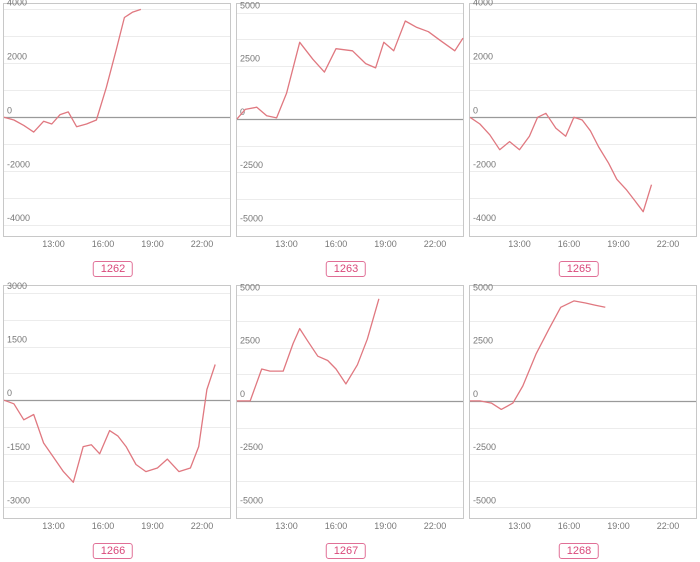 The image size is (700, 562). Describe the element at coordinates (346, 269) in the screenshot. I see `chart-label-badge: 1263` at that location.